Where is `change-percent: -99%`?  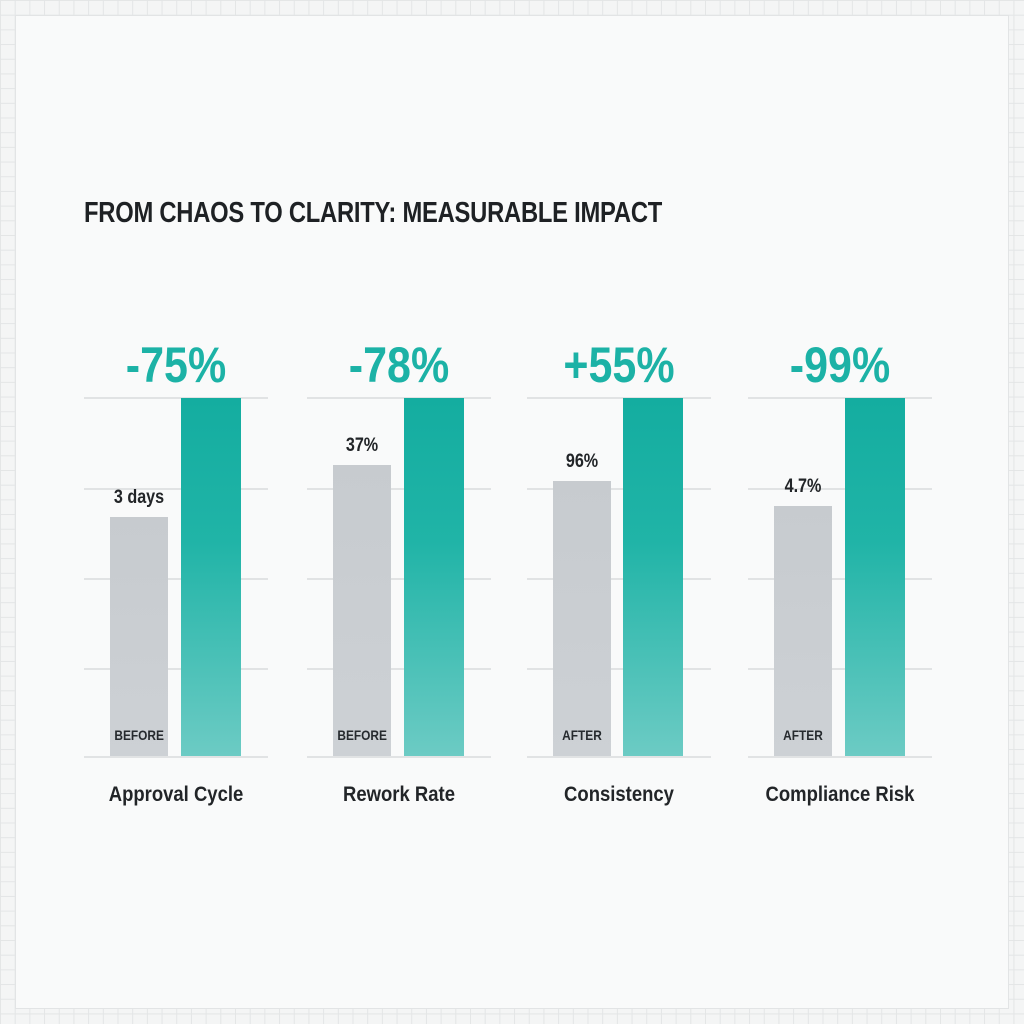 change-percent: -99% is located at coordinates (840, 365).